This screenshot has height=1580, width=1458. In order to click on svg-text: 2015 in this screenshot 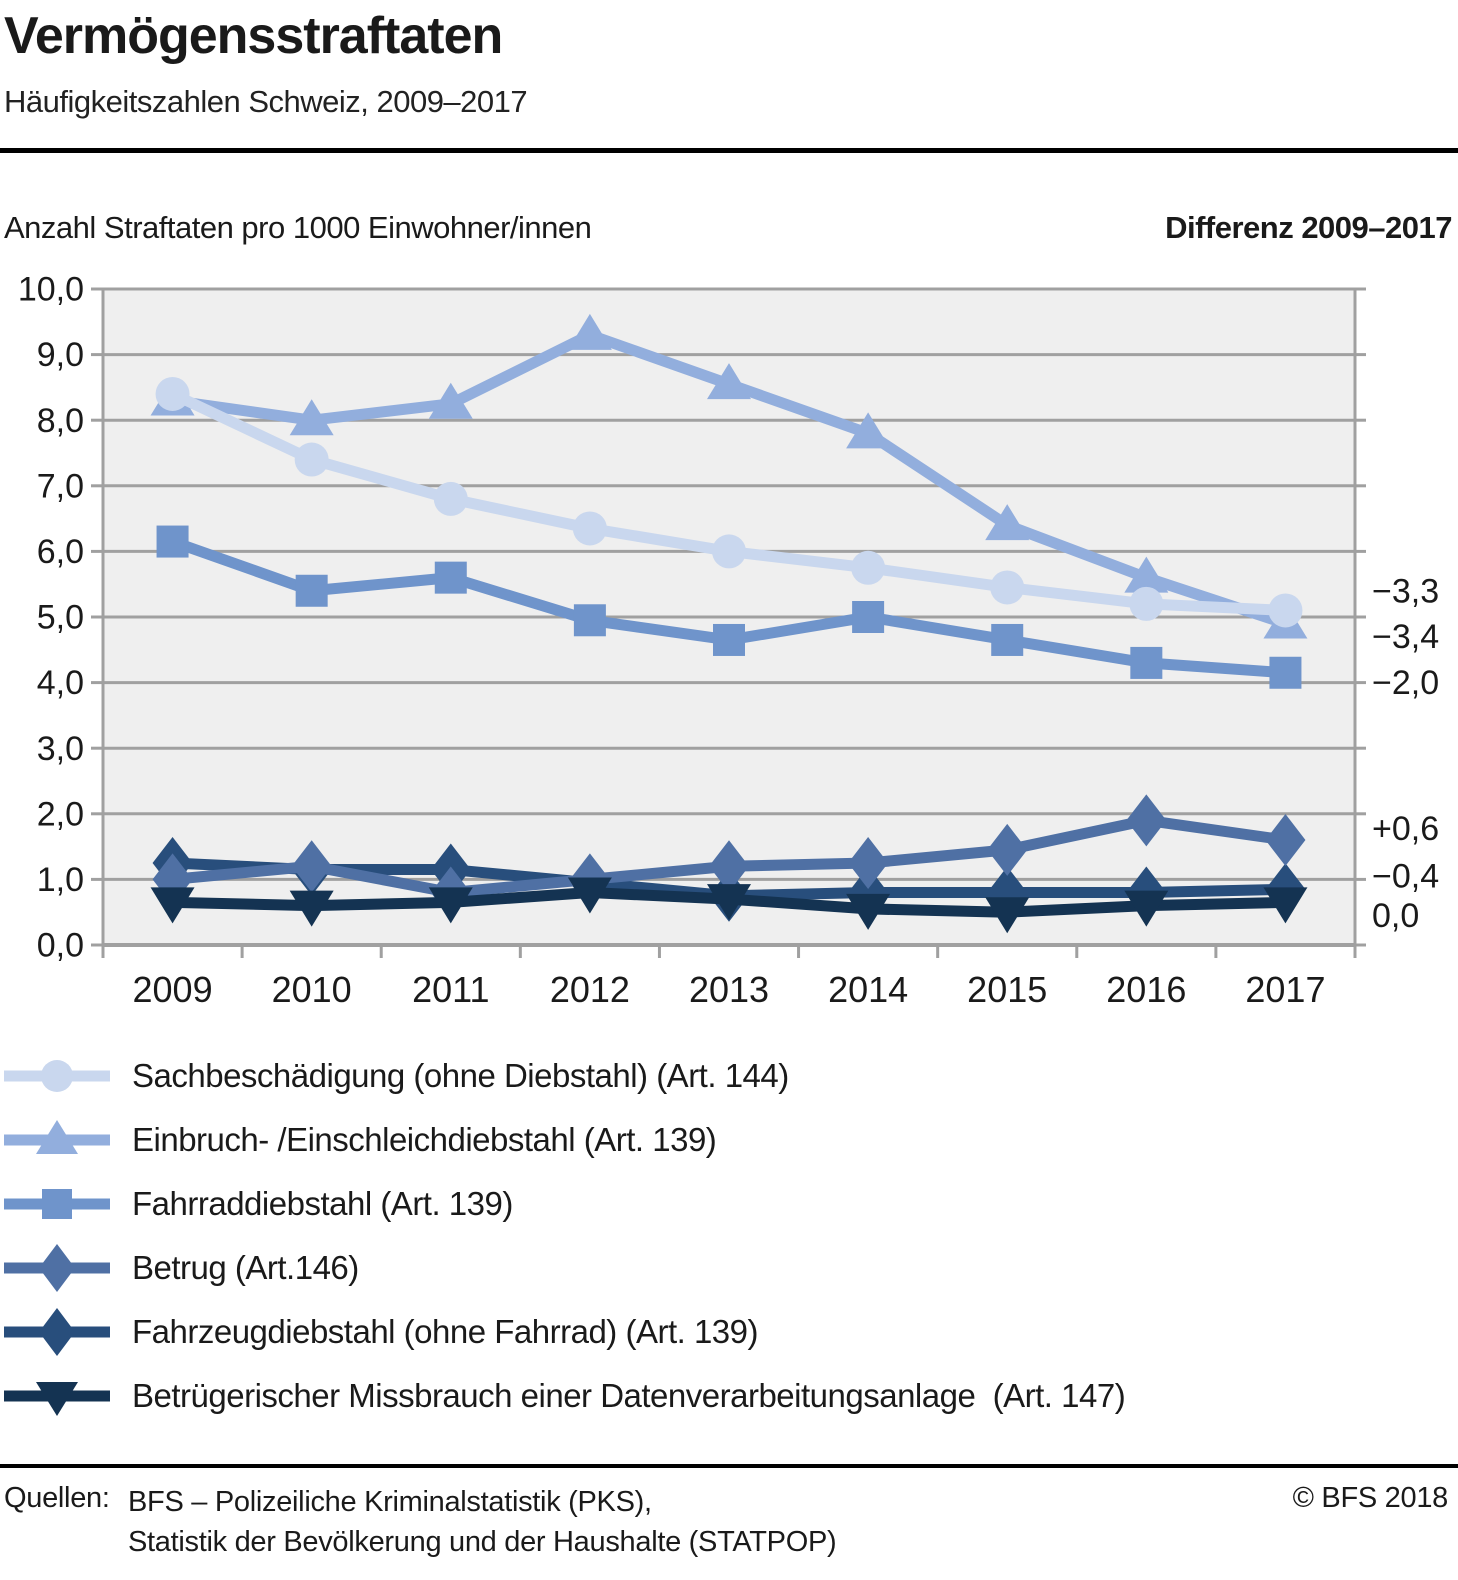, I will do `click(1007, 989)`.